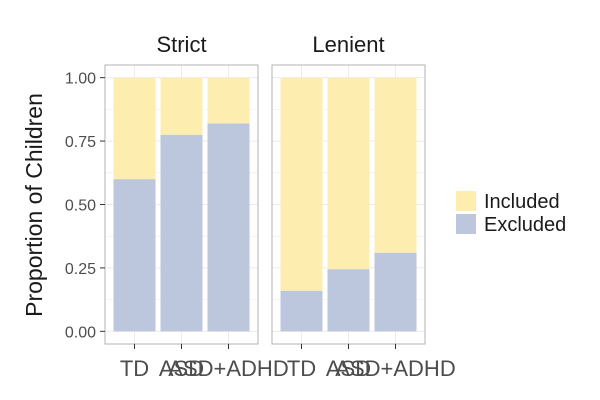  Describe the element at coordinates (348, 44) in the screenshot. I see `facet-title-lenient: Lenient` at that location.